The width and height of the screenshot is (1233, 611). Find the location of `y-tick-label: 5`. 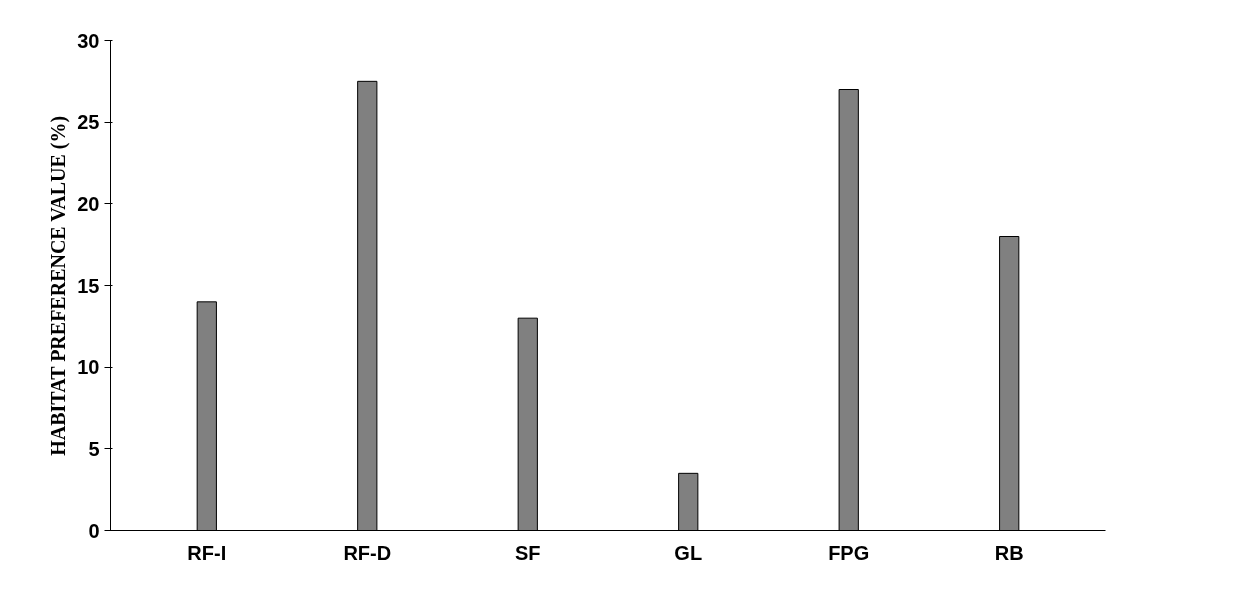

y-tick-label: 5 is located at coordinates (94, 448).